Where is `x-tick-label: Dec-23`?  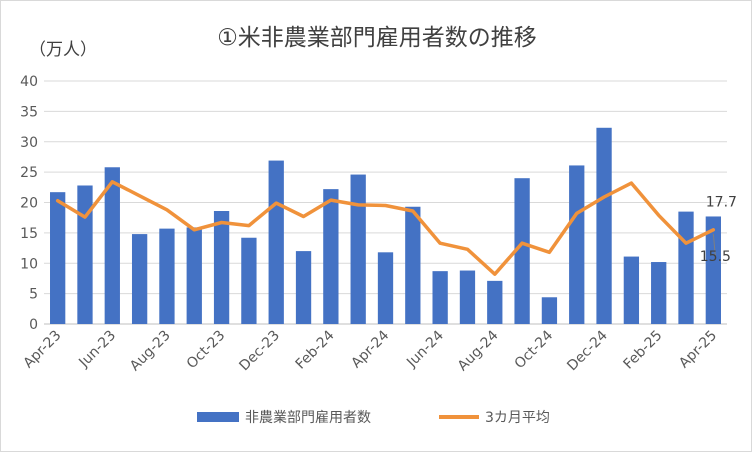 x-tick-label: Dec-23 is located at coordinates (259, 351).